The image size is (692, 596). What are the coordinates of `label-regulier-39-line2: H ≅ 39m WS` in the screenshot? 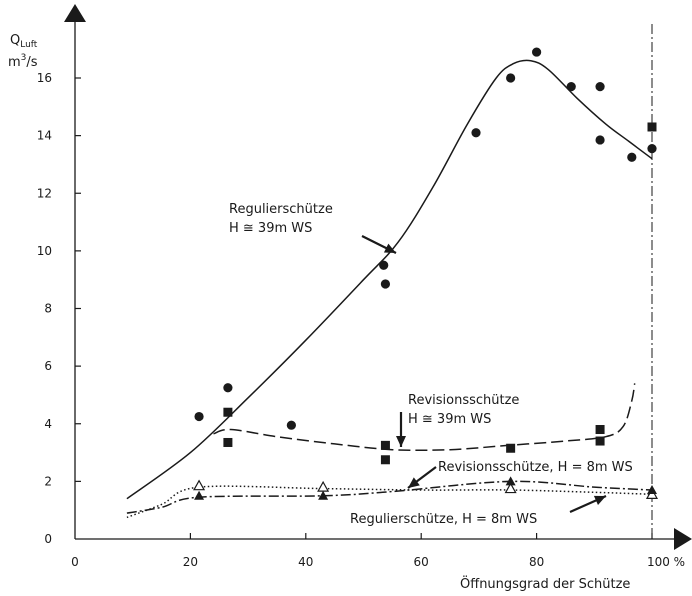 It's located at (270, 228).